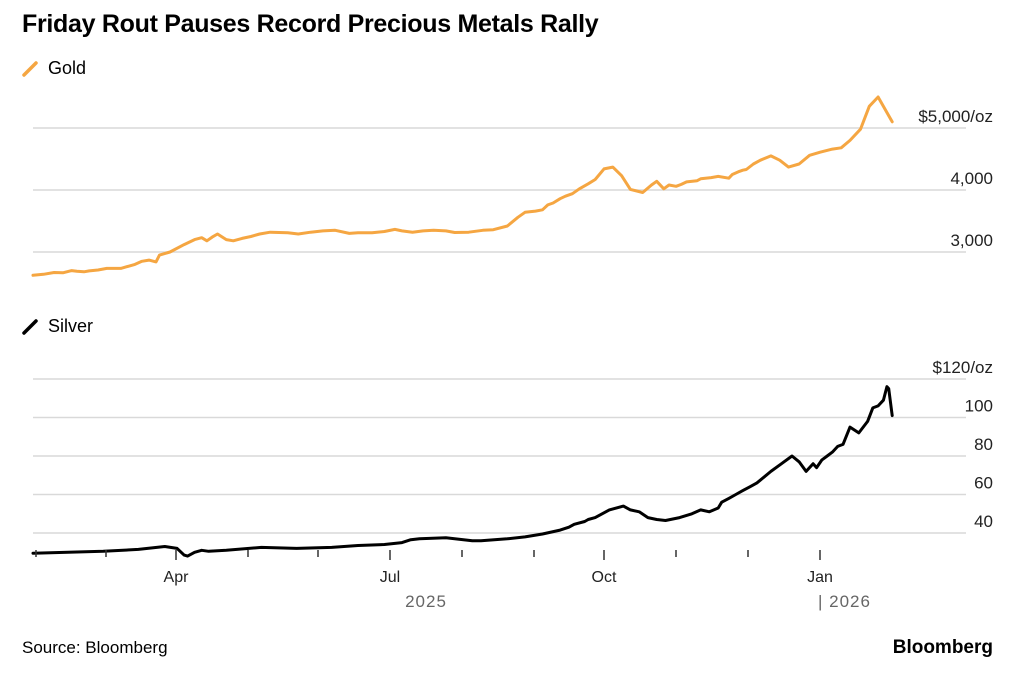 This screenshot has height=676, width=1033. What do you see at coordinates (971, 240) in the screenshot?
I see `gold-ytick-label: 3,000` at bounding box center [971, 240].